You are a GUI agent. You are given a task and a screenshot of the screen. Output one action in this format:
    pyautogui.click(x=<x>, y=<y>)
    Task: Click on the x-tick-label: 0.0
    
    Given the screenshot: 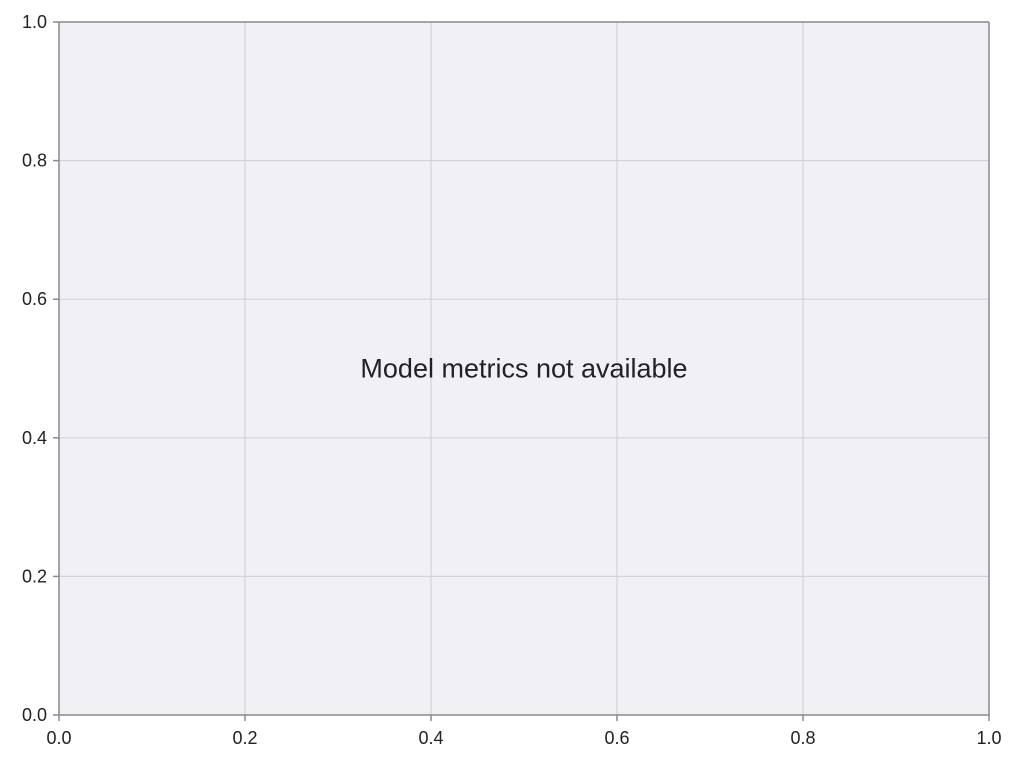 What is the action you would take?
    pyautogui.click(x=58, y=738)
    